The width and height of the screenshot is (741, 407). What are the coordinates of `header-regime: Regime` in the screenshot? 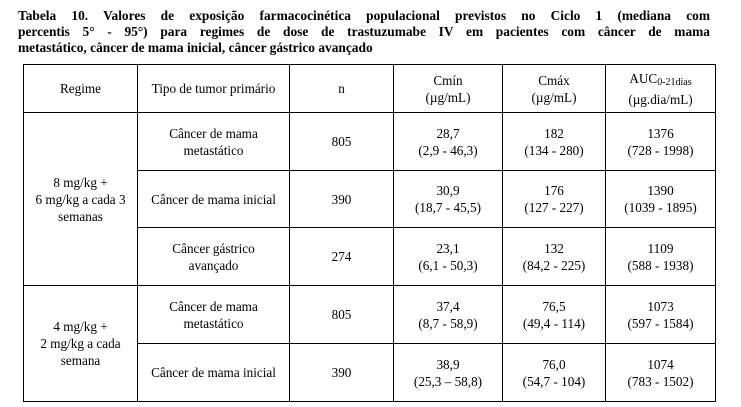 It's located at (80, 88).